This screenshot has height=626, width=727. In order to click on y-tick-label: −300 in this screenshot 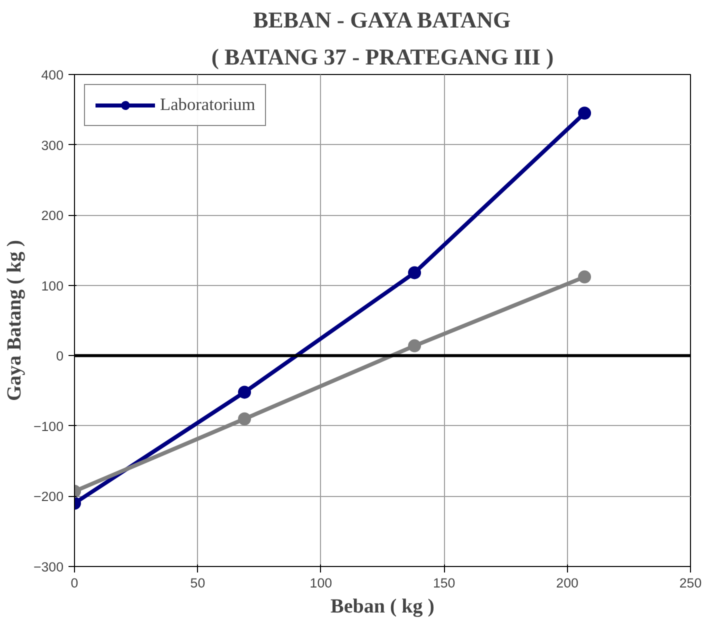, I will do `click(48, 567)`.